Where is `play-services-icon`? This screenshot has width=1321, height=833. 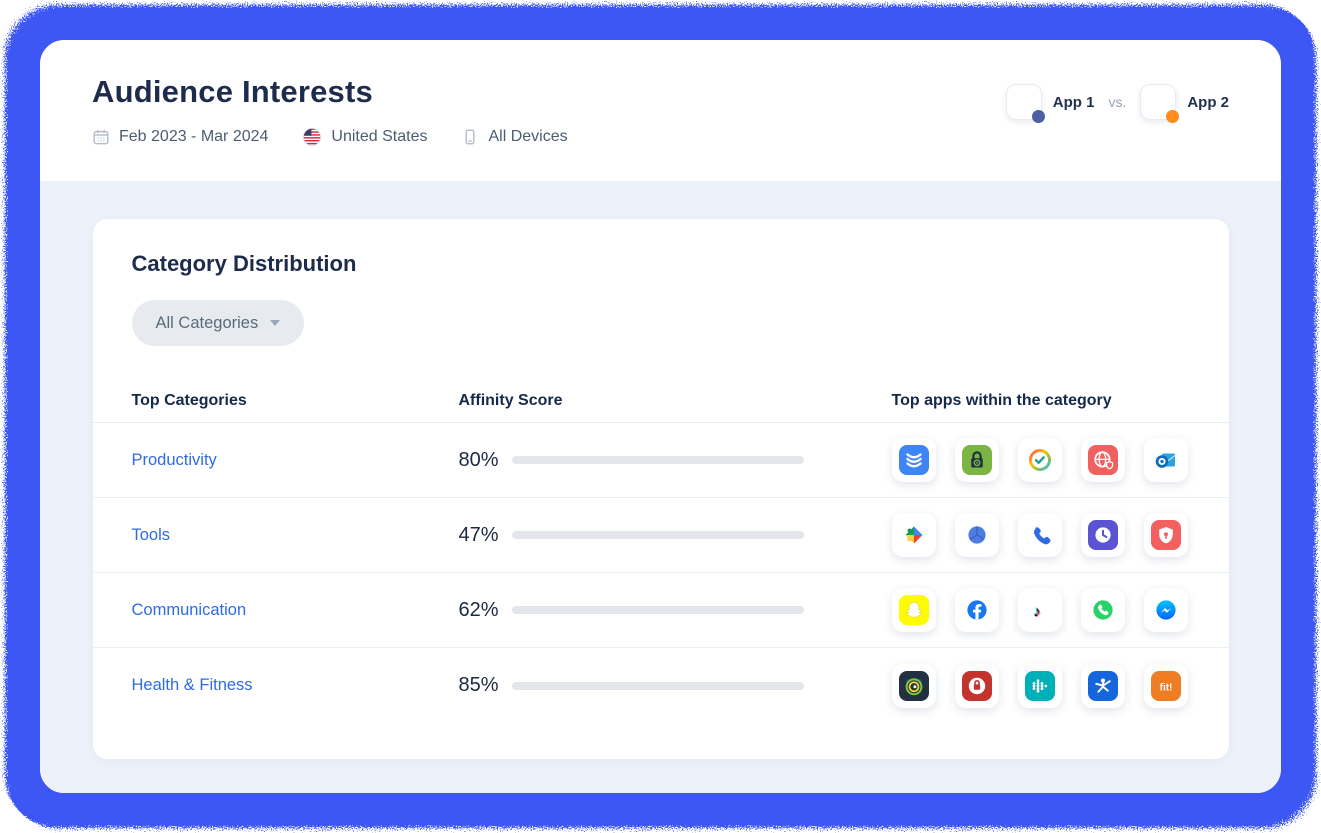
play-services-icon is located at coordinates (913, 535).